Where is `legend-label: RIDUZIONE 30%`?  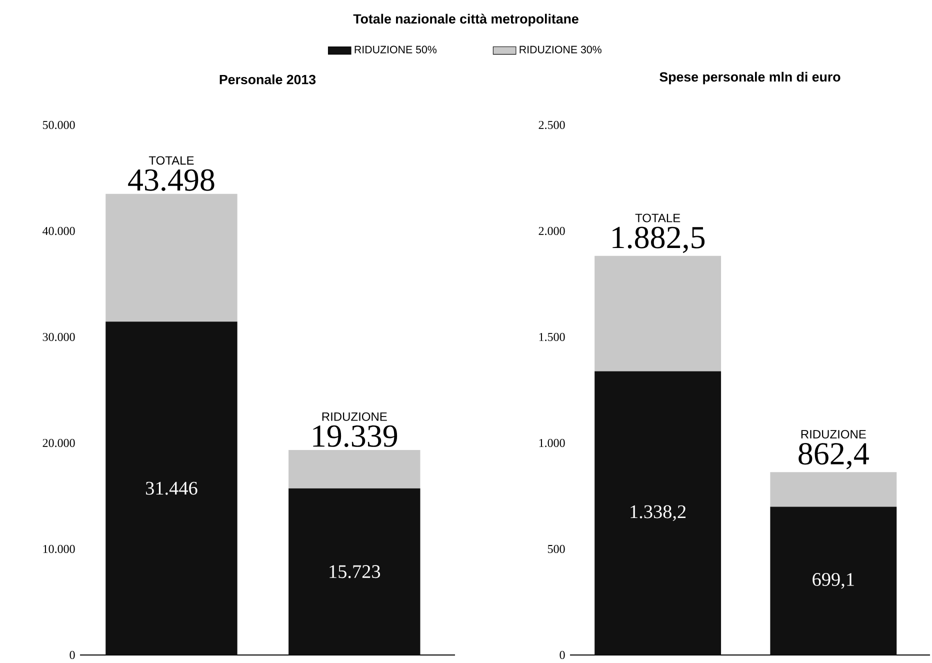
legend-label: RIDUZIONE 30% is located at coordinates (561, 50).